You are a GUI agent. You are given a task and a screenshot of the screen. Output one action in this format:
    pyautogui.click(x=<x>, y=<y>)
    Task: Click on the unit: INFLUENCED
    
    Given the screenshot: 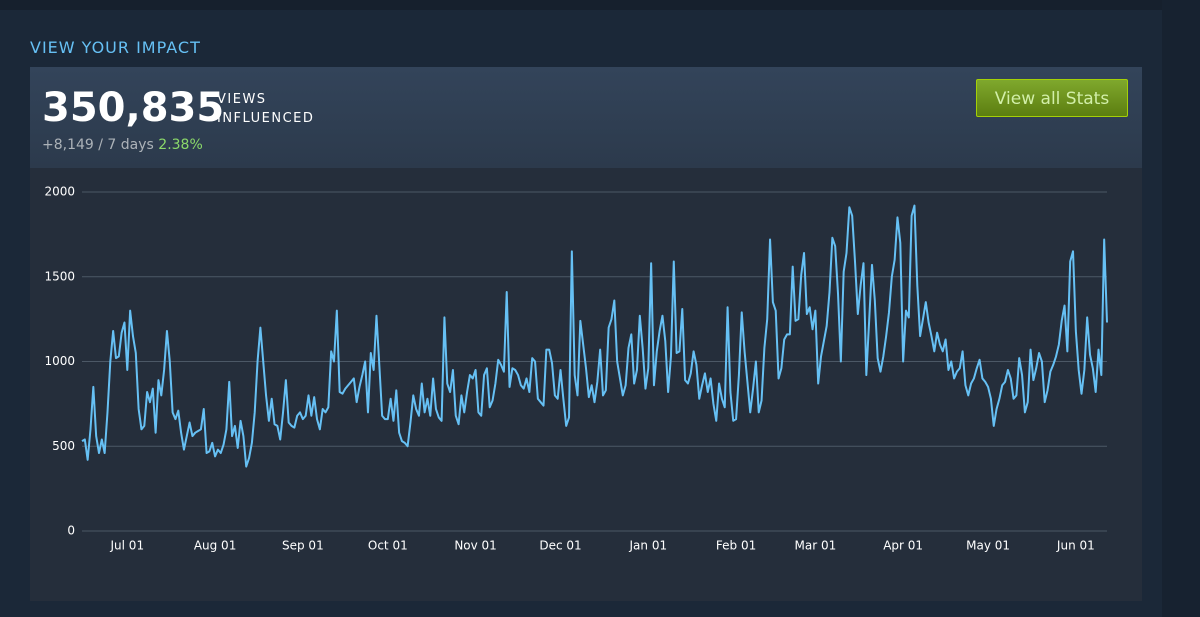 What is the action you would take?
    pyautogui.click(x=266, y=118)
    